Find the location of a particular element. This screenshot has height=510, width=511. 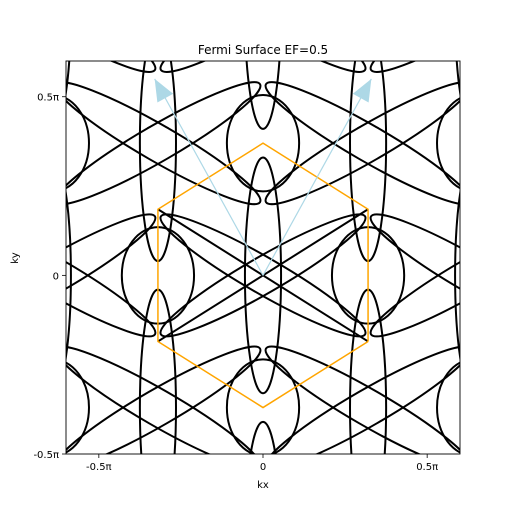

x-tick-label: -0.5π is located at coordinates (99, 467).